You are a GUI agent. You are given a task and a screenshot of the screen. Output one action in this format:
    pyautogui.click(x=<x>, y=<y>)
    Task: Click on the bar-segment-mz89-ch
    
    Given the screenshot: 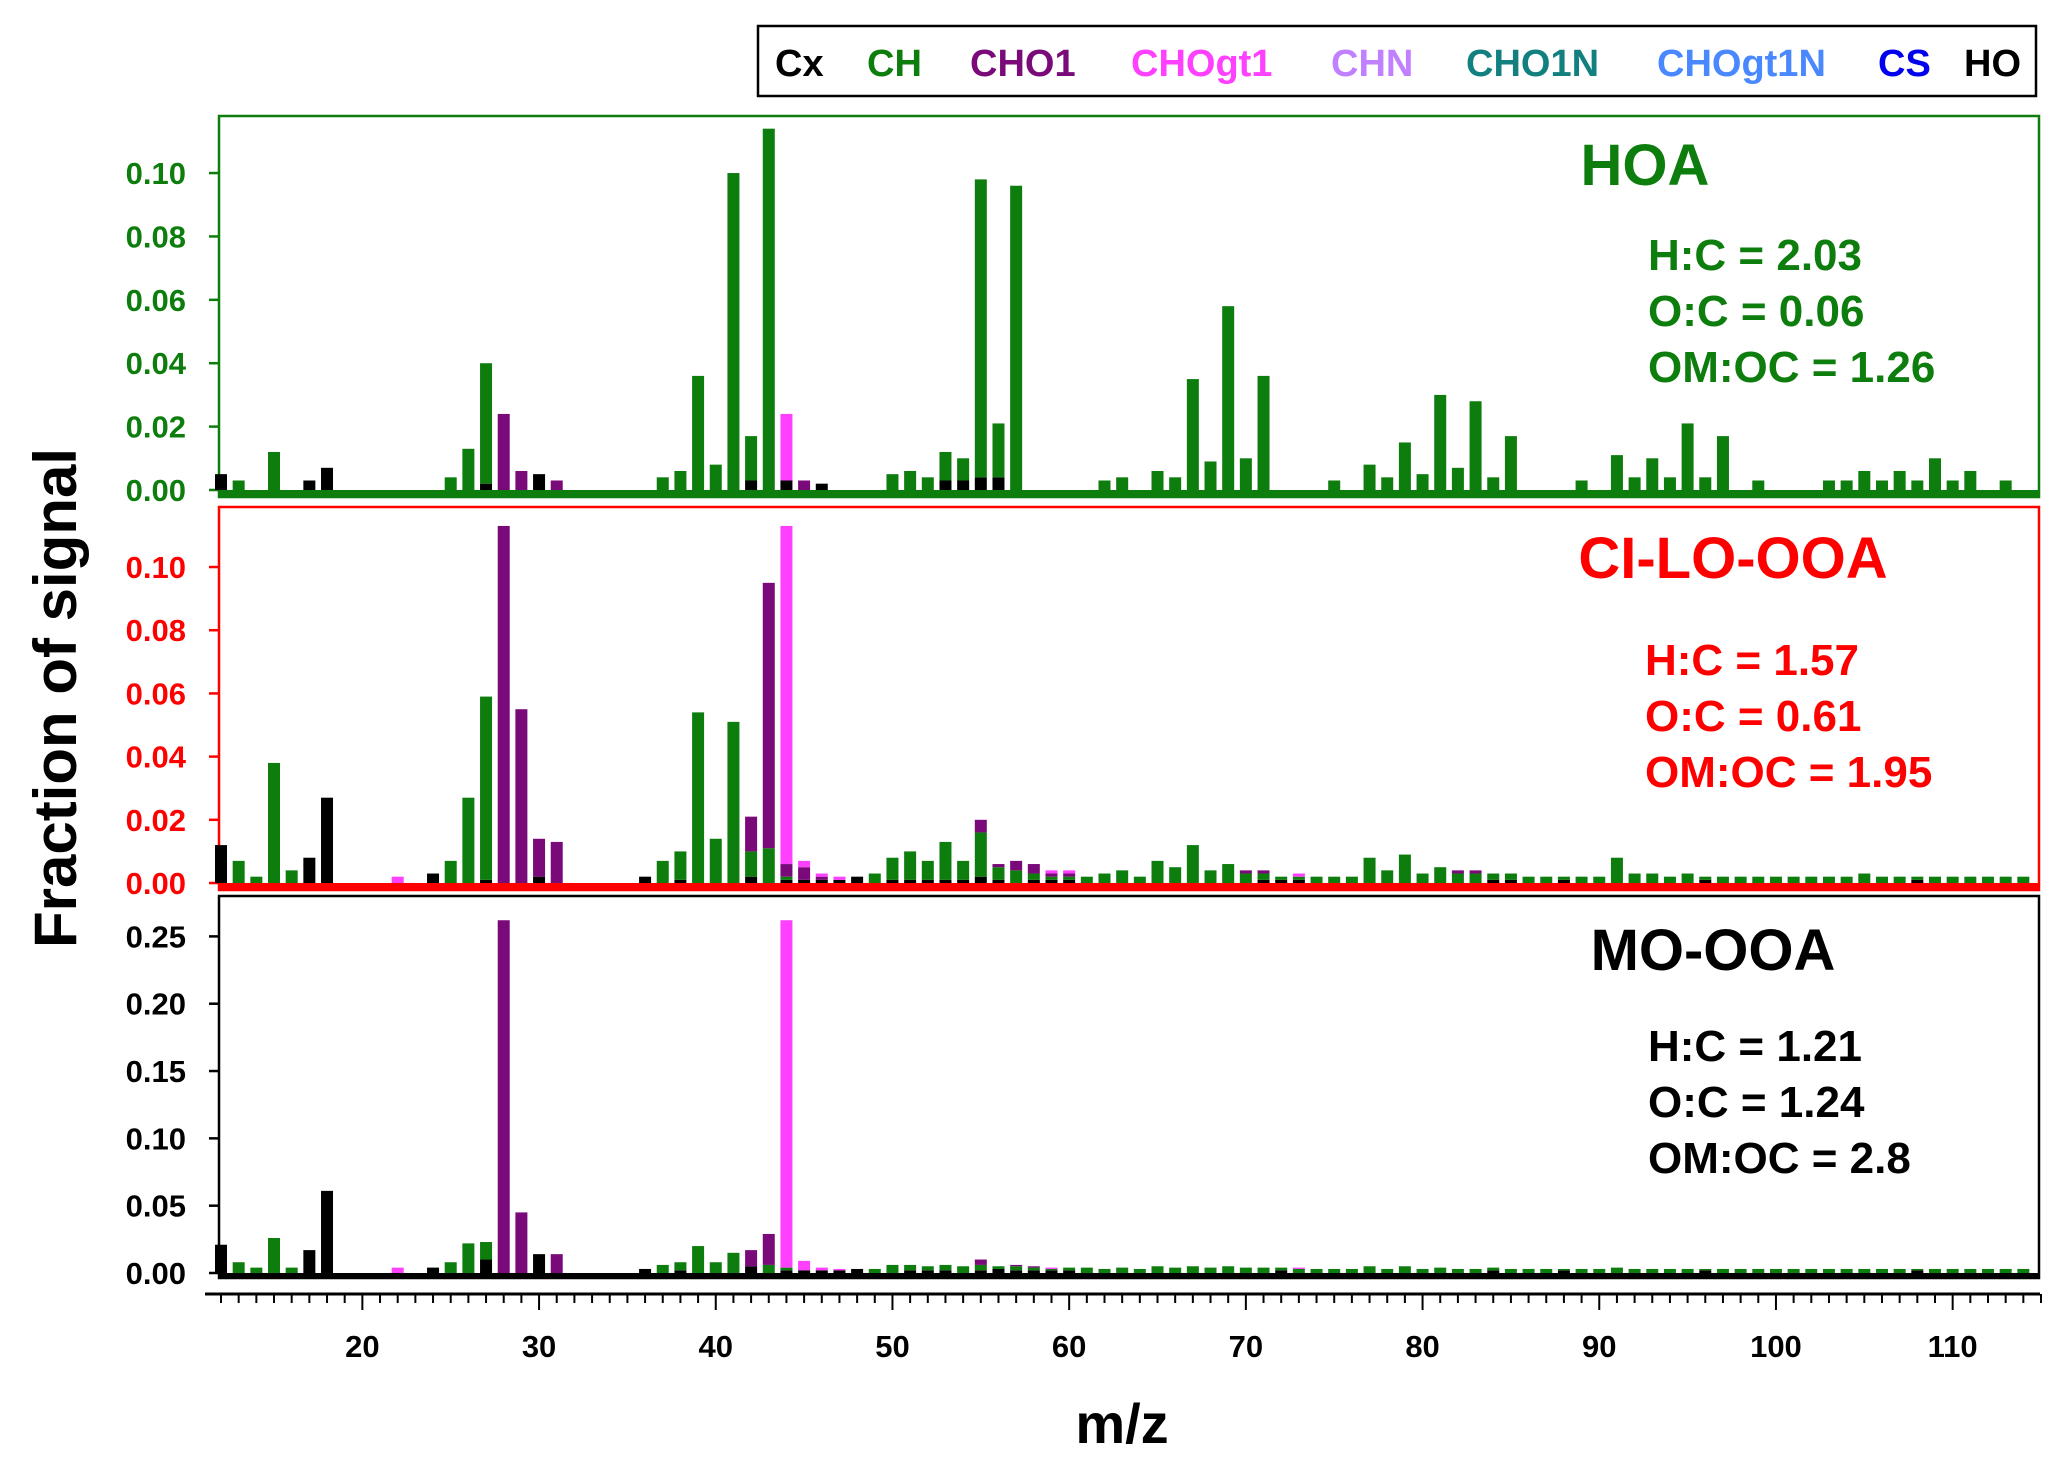 What is the action you would take?
    pyautogui.click(x=1581, y=485)
    